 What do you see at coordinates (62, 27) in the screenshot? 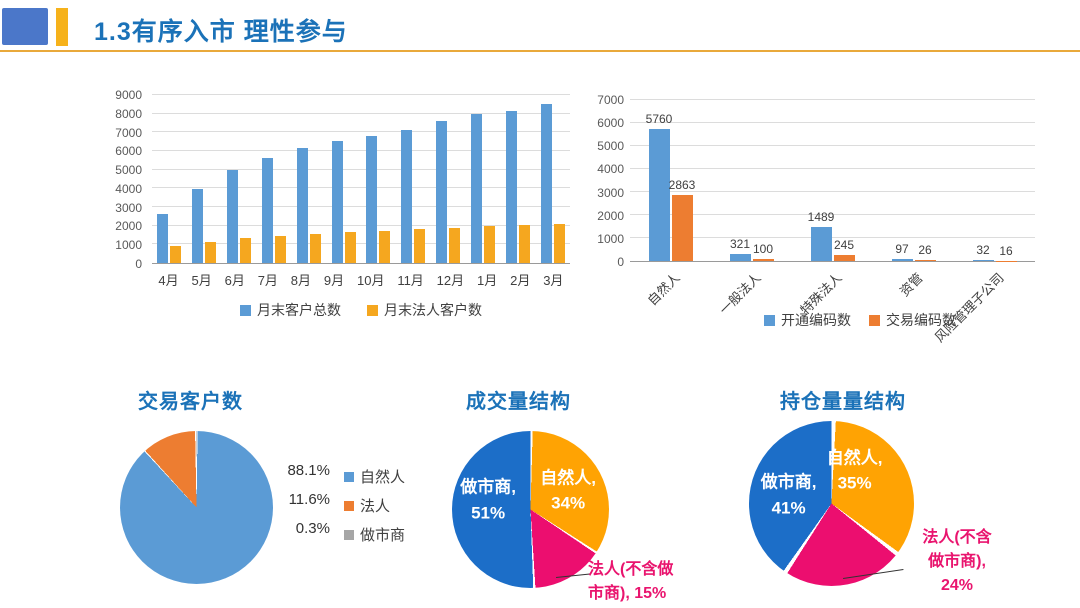
I see `header-gold-accent` at bounding box center [62, 27].